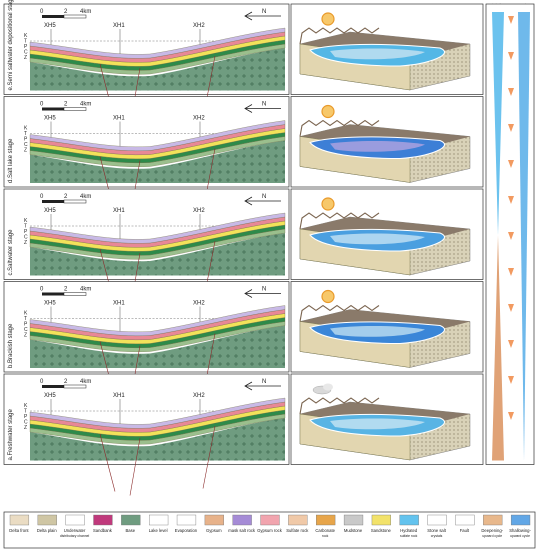  I want to click on sandstone-icon, so click(381, 520).